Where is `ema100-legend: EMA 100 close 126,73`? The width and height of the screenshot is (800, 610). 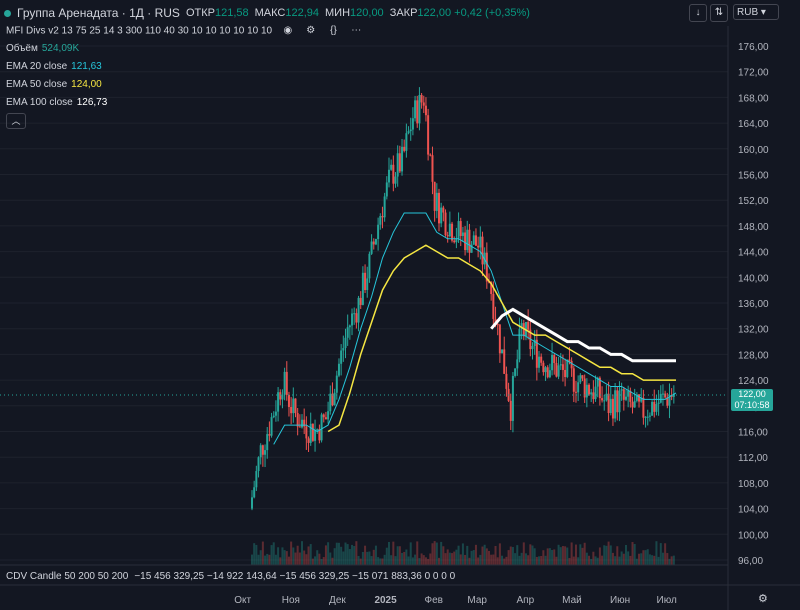 ema100-legend: EMA 100 close 126,73 is located at coordinates (56, 102).